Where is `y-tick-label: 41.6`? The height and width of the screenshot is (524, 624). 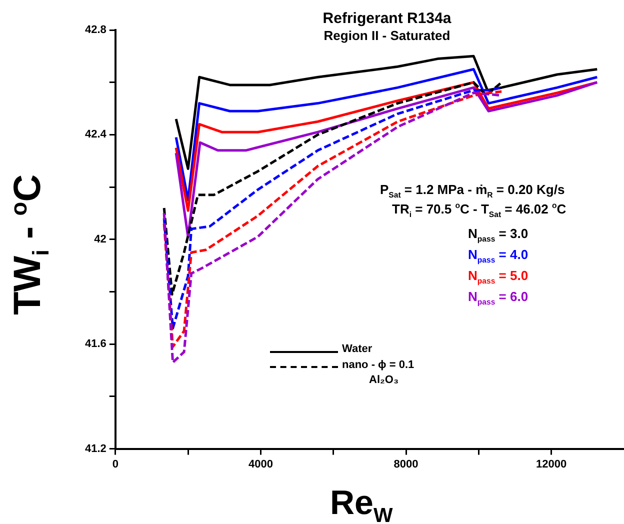
y-tick-label: 41.6 is located at coordinates (95, 344).